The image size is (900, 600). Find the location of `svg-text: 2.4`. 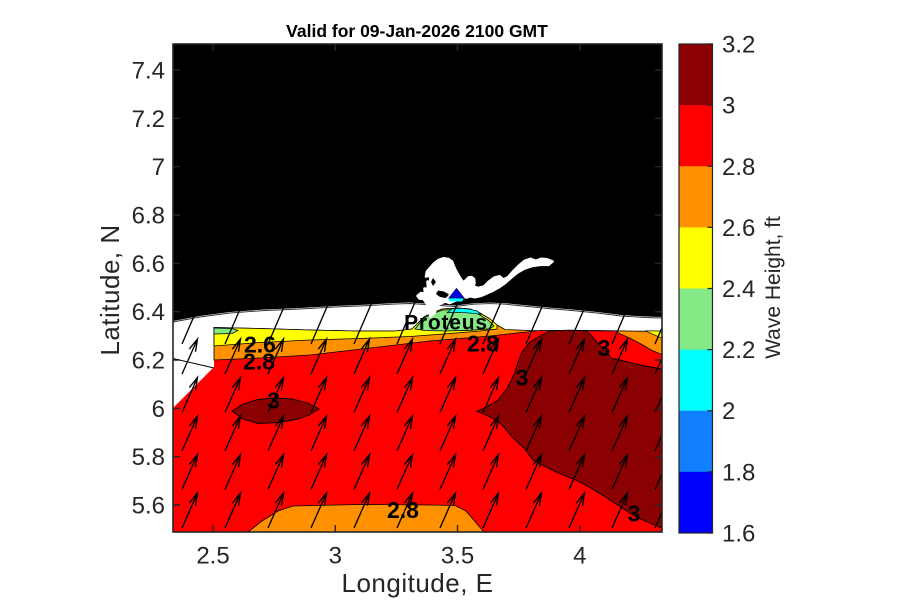

svg-text: 2.4 is located at coordinates (738, 289).